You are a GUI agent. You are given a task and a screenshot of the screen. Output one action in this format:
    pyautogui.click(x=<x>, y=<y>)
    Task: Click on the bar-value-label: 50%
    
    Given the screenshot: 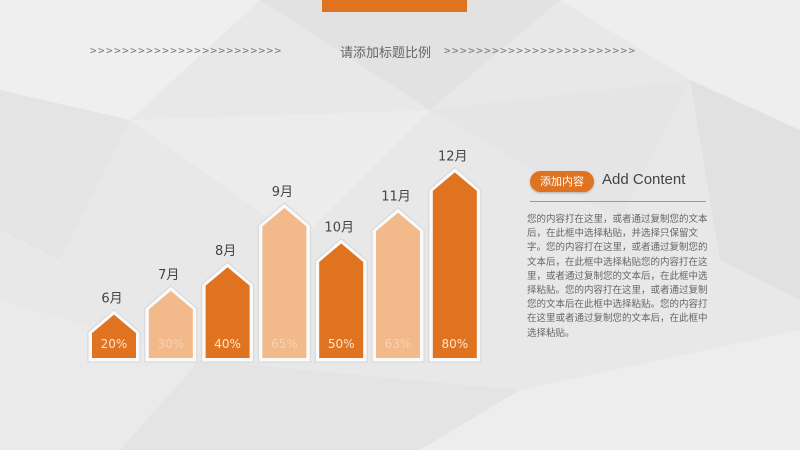 What is the action you would take?
    pyautogui.click(x=341, y=344)
    